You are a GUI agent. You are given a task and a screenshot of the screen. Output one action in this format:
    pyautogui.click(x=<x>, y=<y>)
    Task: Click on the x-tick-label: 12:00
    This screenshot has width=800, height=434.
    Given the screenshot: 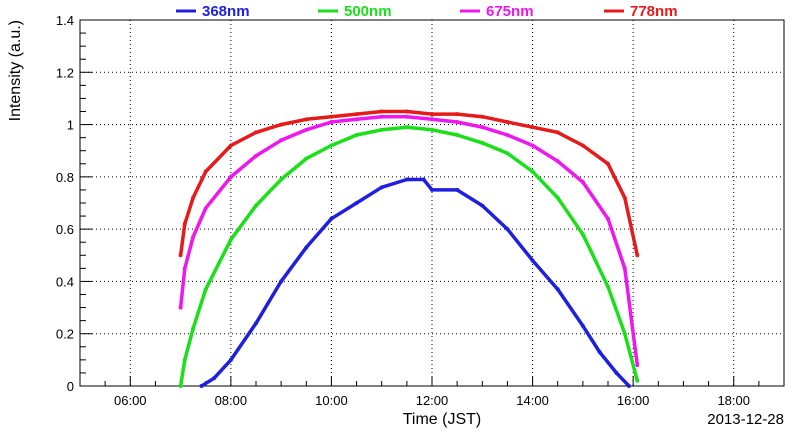 What is the action you would take?
    pyautogui.click(x=432, y=400)
    